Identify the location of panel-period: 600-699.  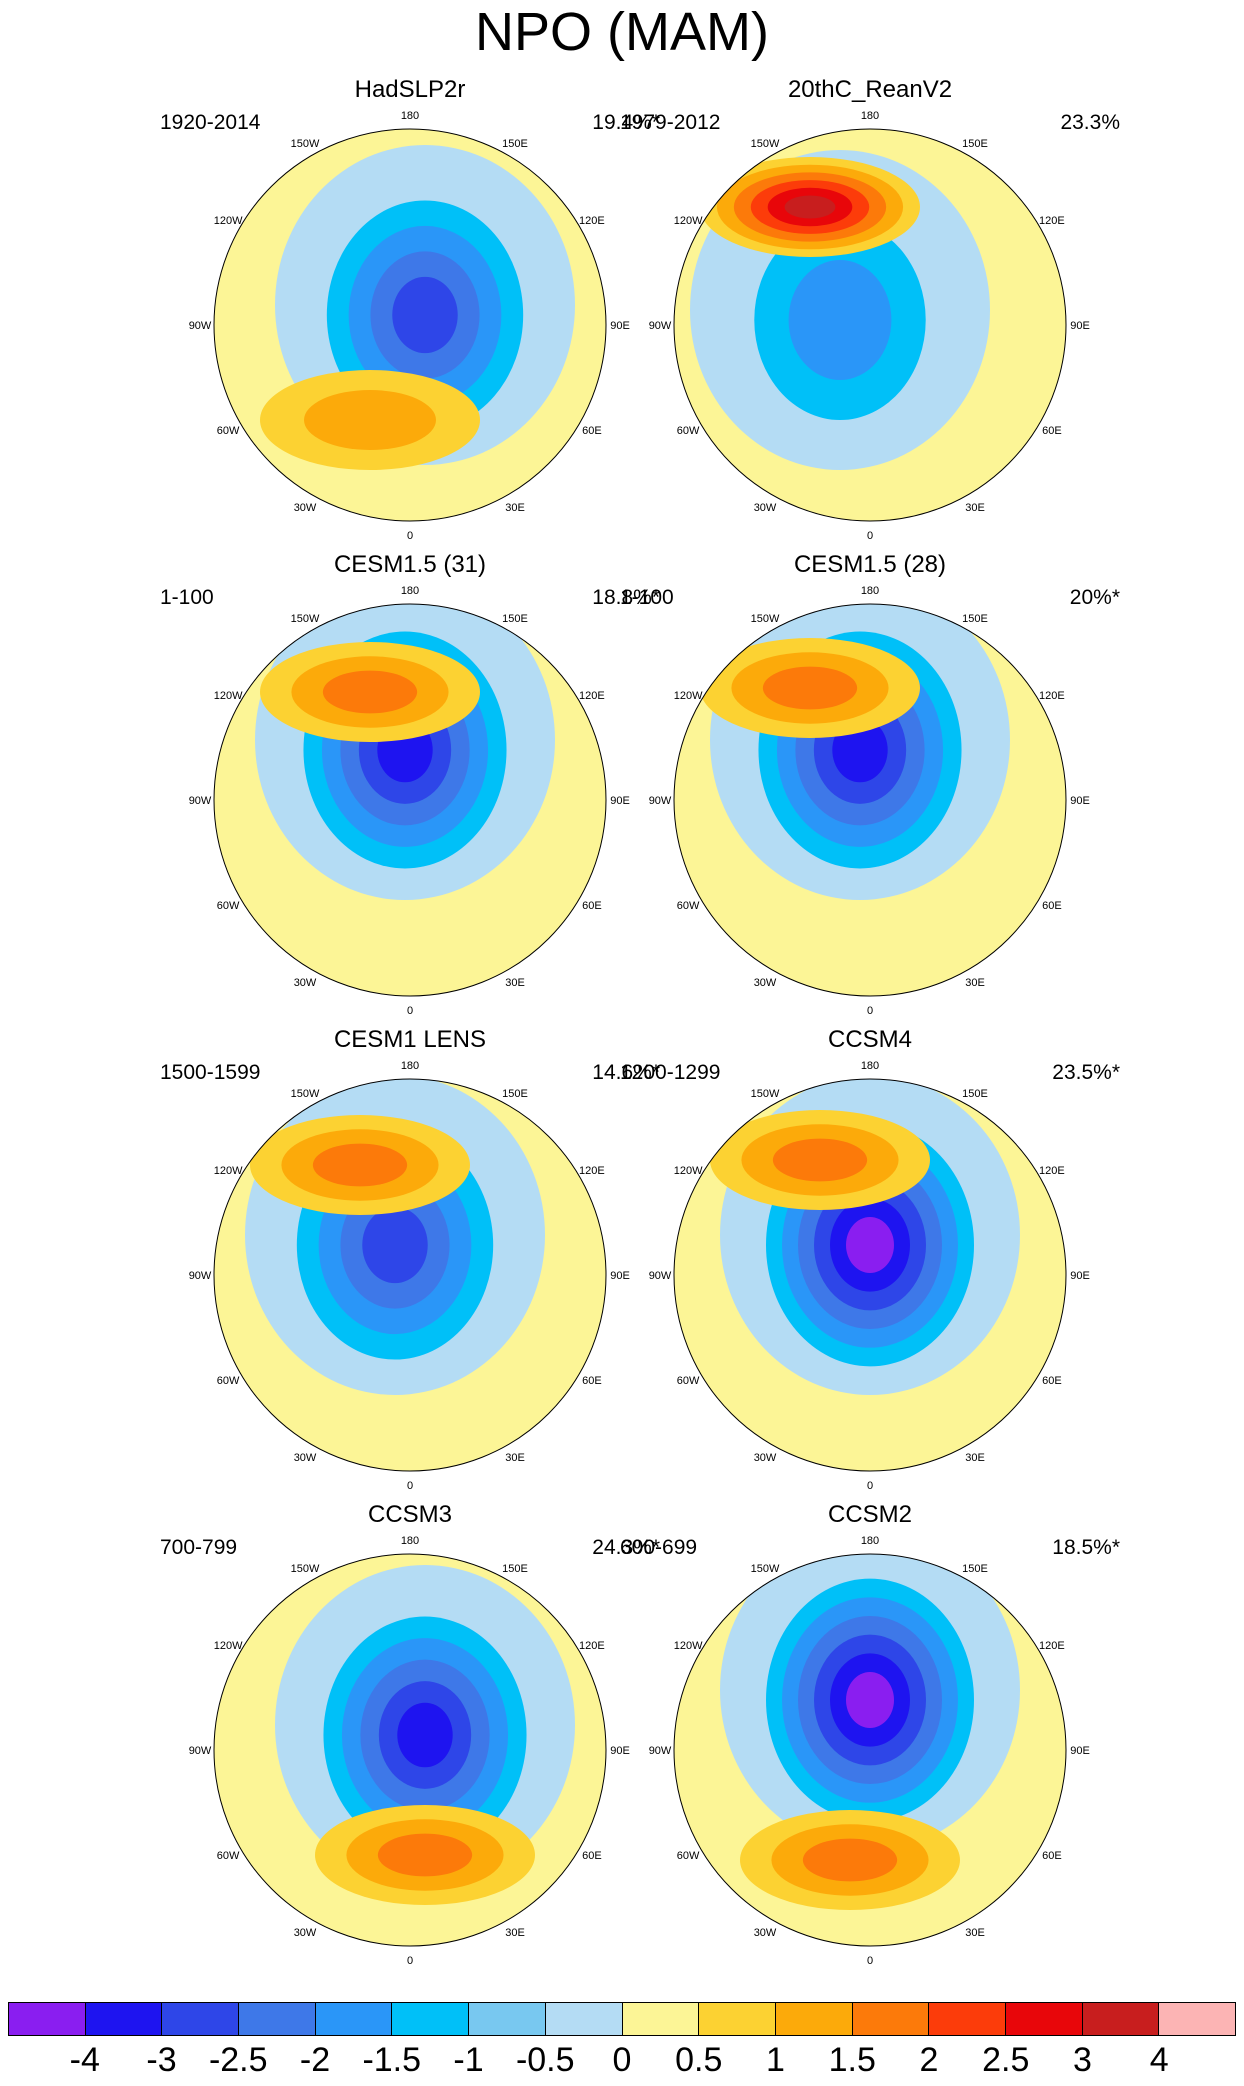
(659, 1547).